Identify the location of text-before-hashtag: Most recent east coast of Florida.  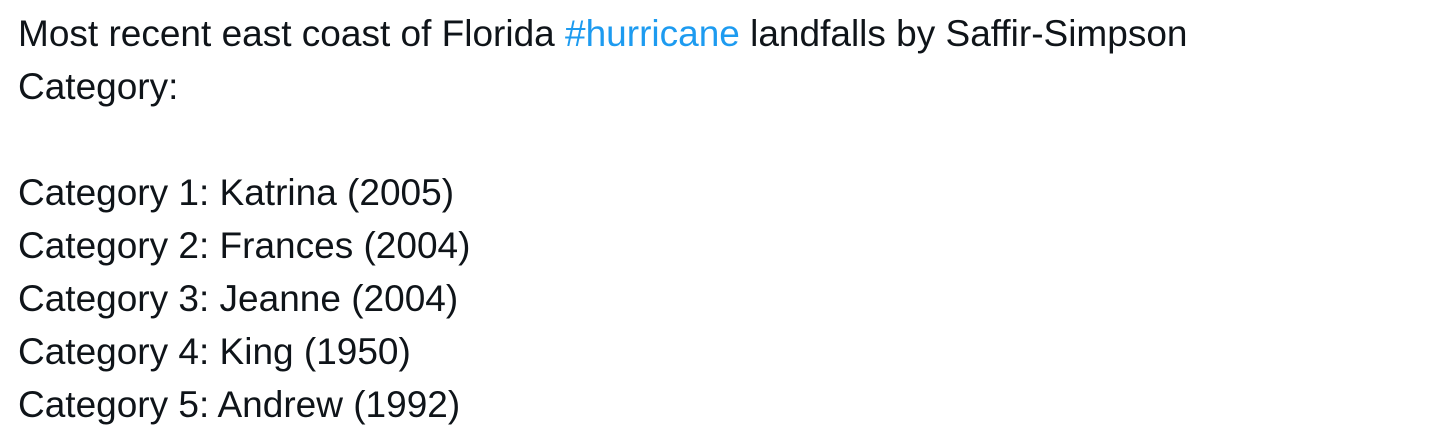
(292, 33).